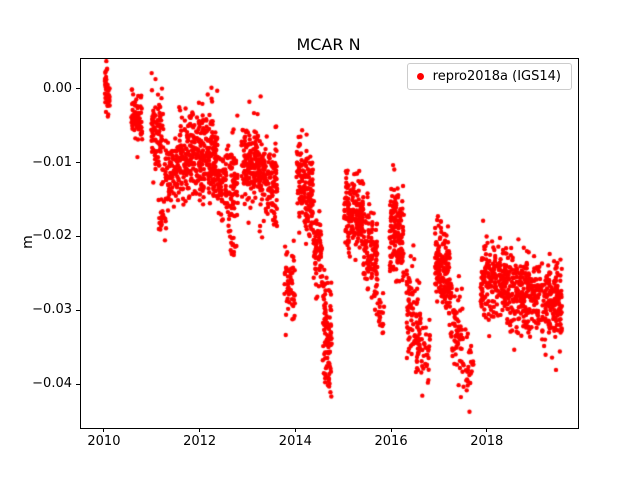 Image resolution: width=640 pixels, height=480 pixels. I want to click on legend-marker-icon, so click(420, 76).